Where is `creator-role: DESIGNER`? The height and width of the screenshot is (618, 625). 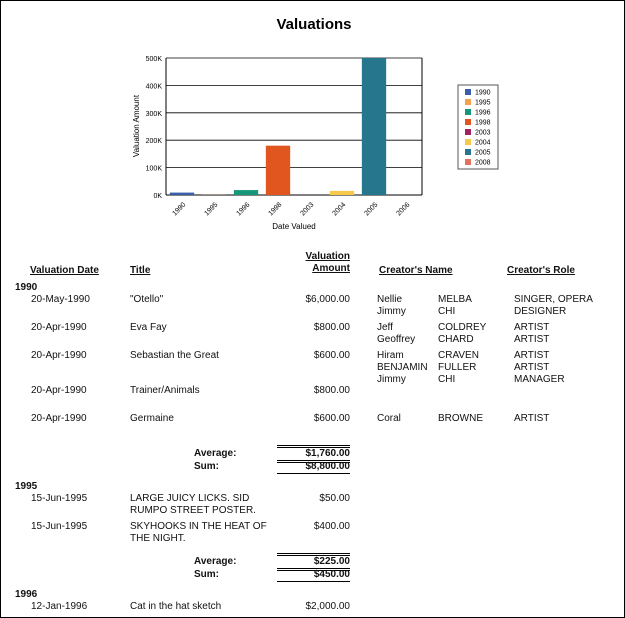 creator-role: DESIGNER is located at coordinates (540, 311).